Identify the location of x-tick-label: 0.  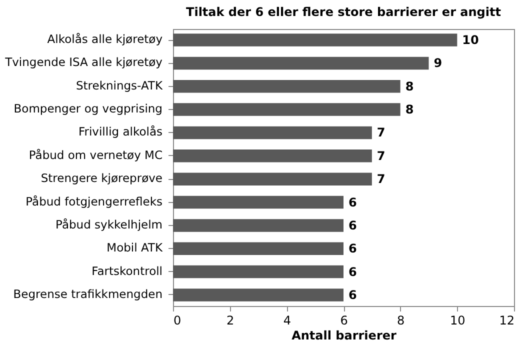
(178, 321).